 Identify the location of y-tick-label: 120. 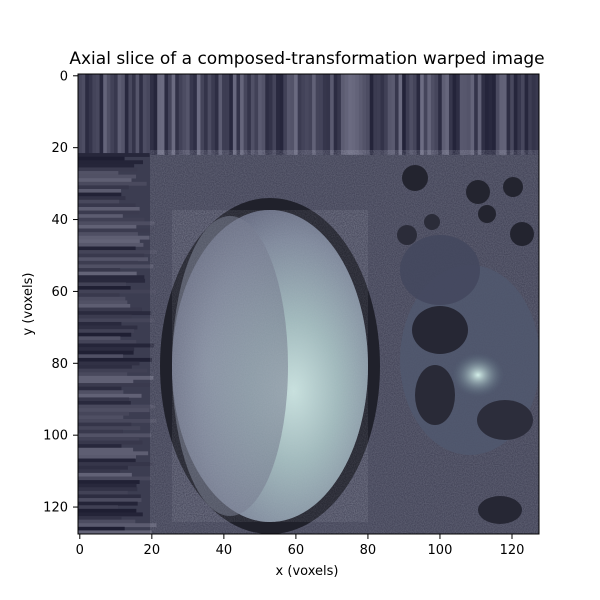
(55, 508).